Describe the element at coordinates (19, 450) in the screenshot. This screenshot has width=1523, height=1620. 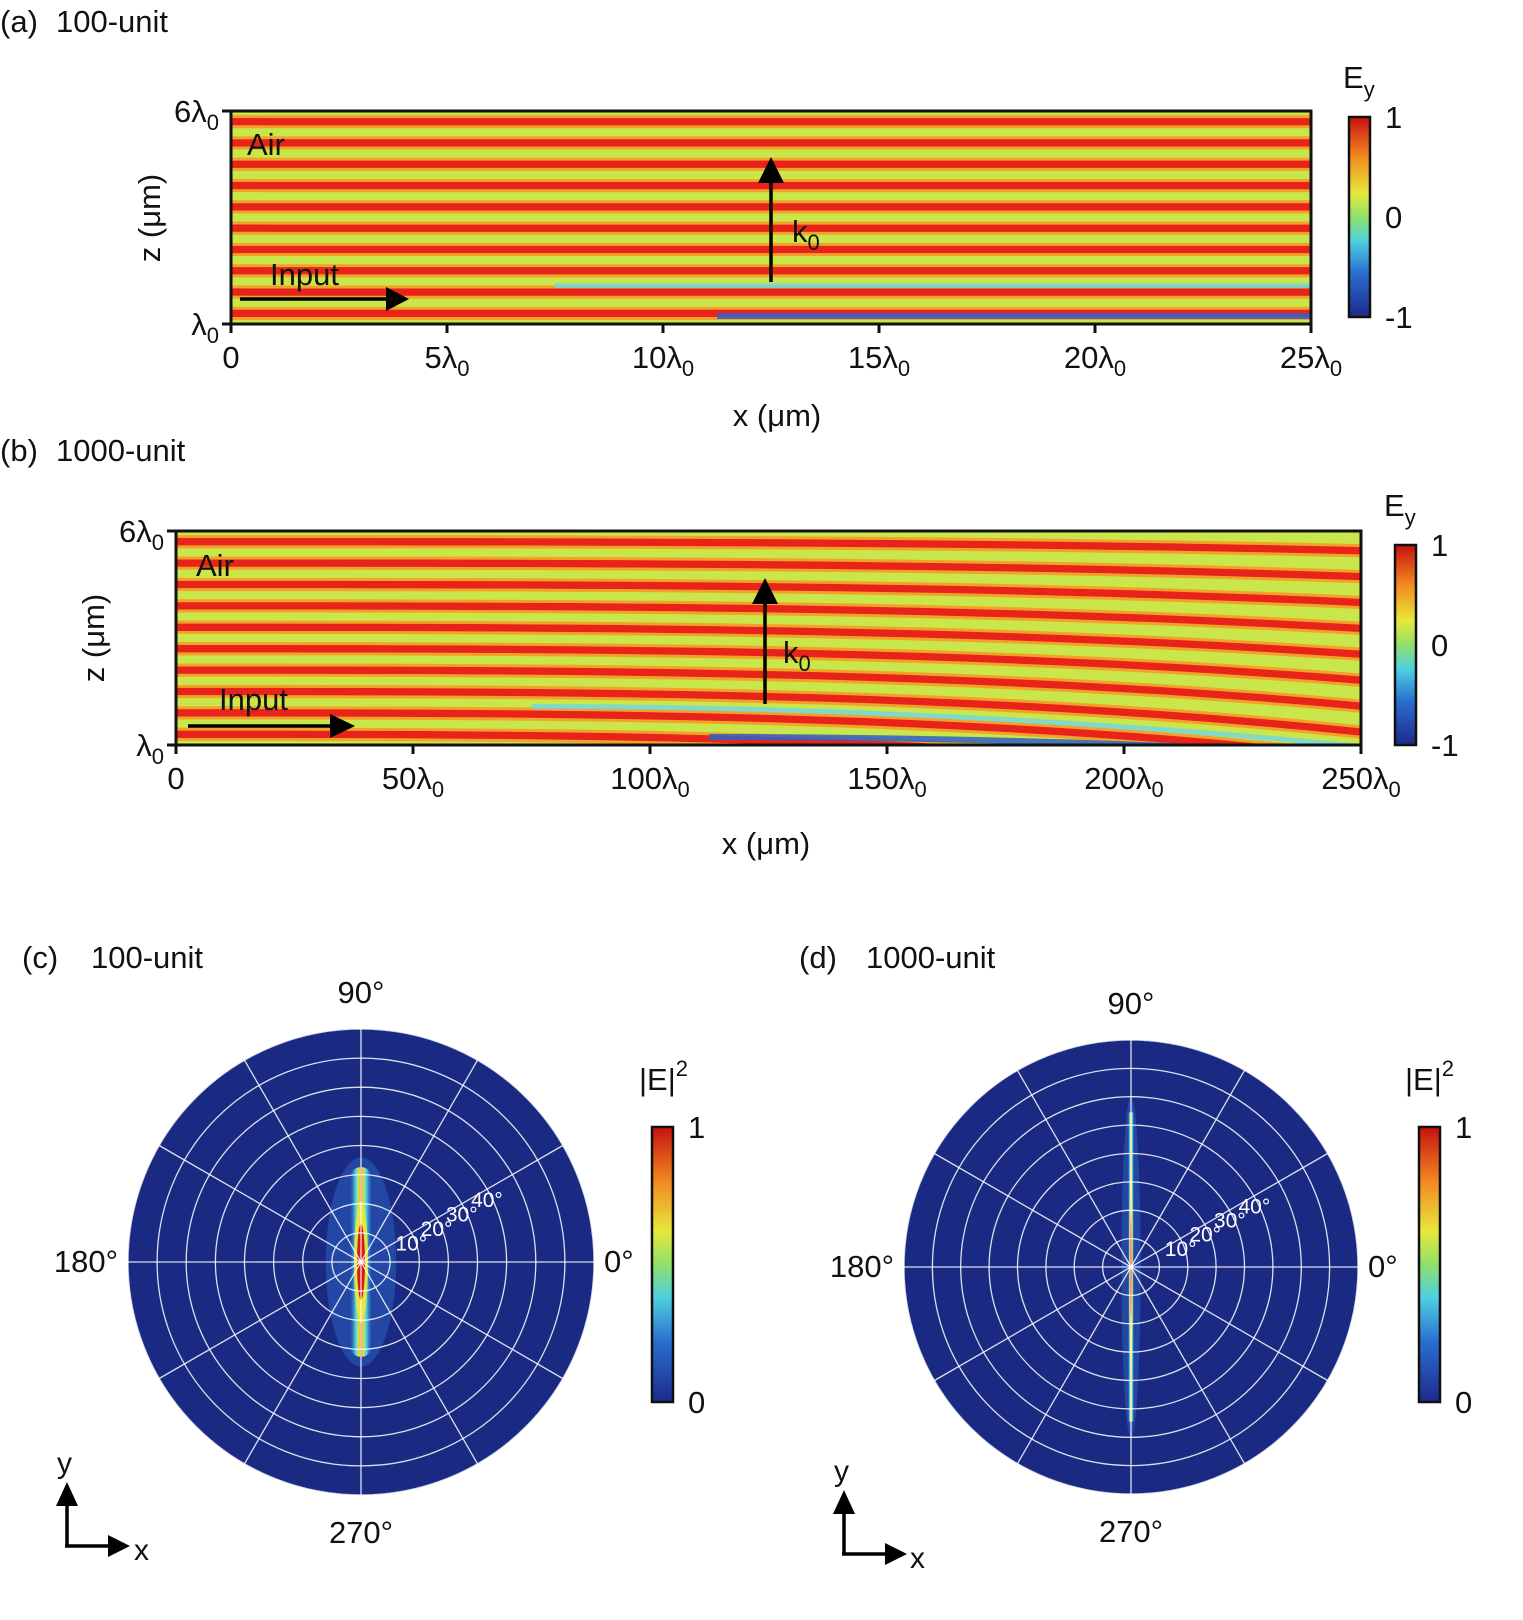
I see `panel-b-label: (b)` at that location.